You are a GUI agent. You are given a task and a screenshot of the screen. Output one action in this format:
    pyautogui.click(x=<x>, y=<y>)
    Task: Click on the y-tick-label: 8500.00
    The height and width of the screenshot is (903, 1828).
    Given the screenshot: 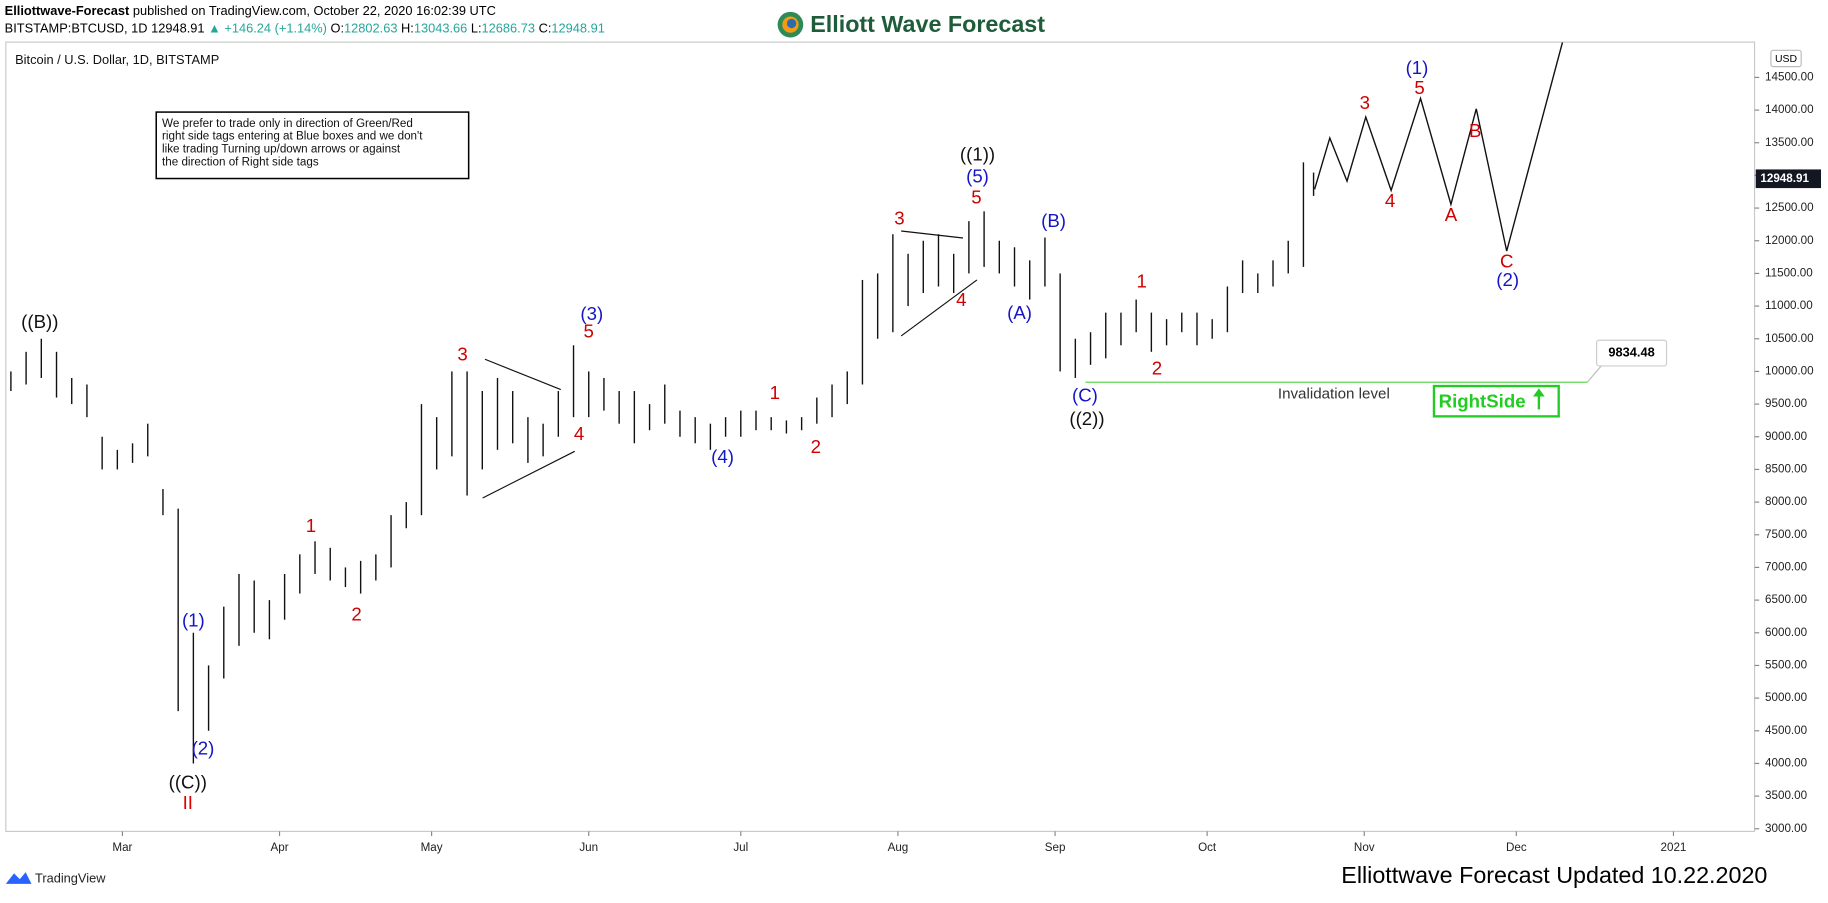 What is the action you would take?
    pyautogui.click(x=1786, y=469)
    